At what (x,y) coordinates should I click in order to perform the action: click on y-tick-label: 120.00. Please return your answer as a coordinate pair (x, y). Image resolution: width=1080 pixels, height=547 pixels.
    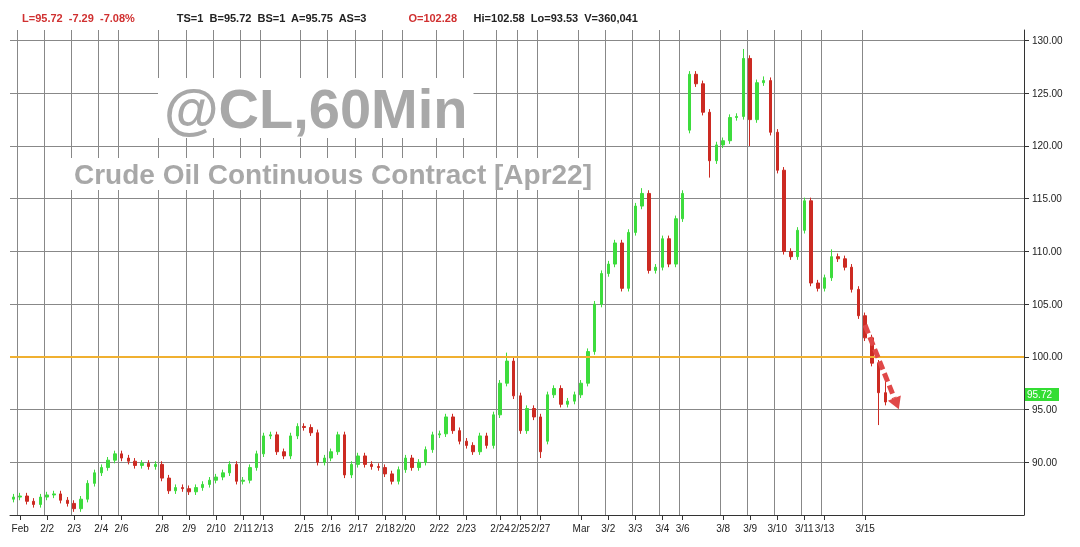
    Looking at the image, I should click on (1048, 146).